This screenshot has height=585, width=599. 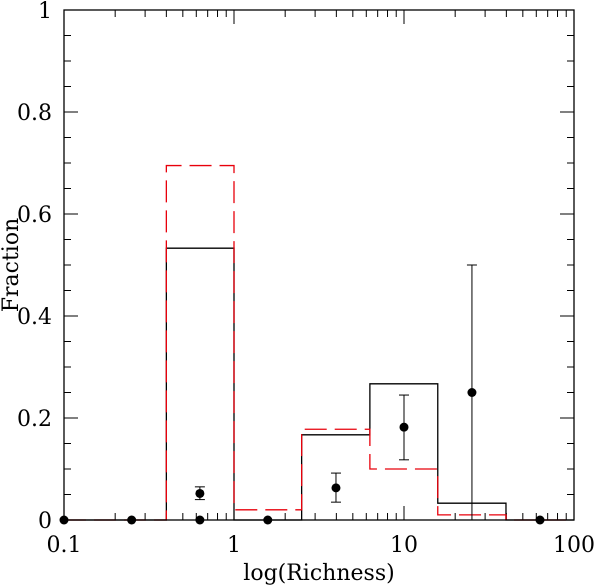 I want to click on y-tick-label: 0, so click(x=45, y=521).